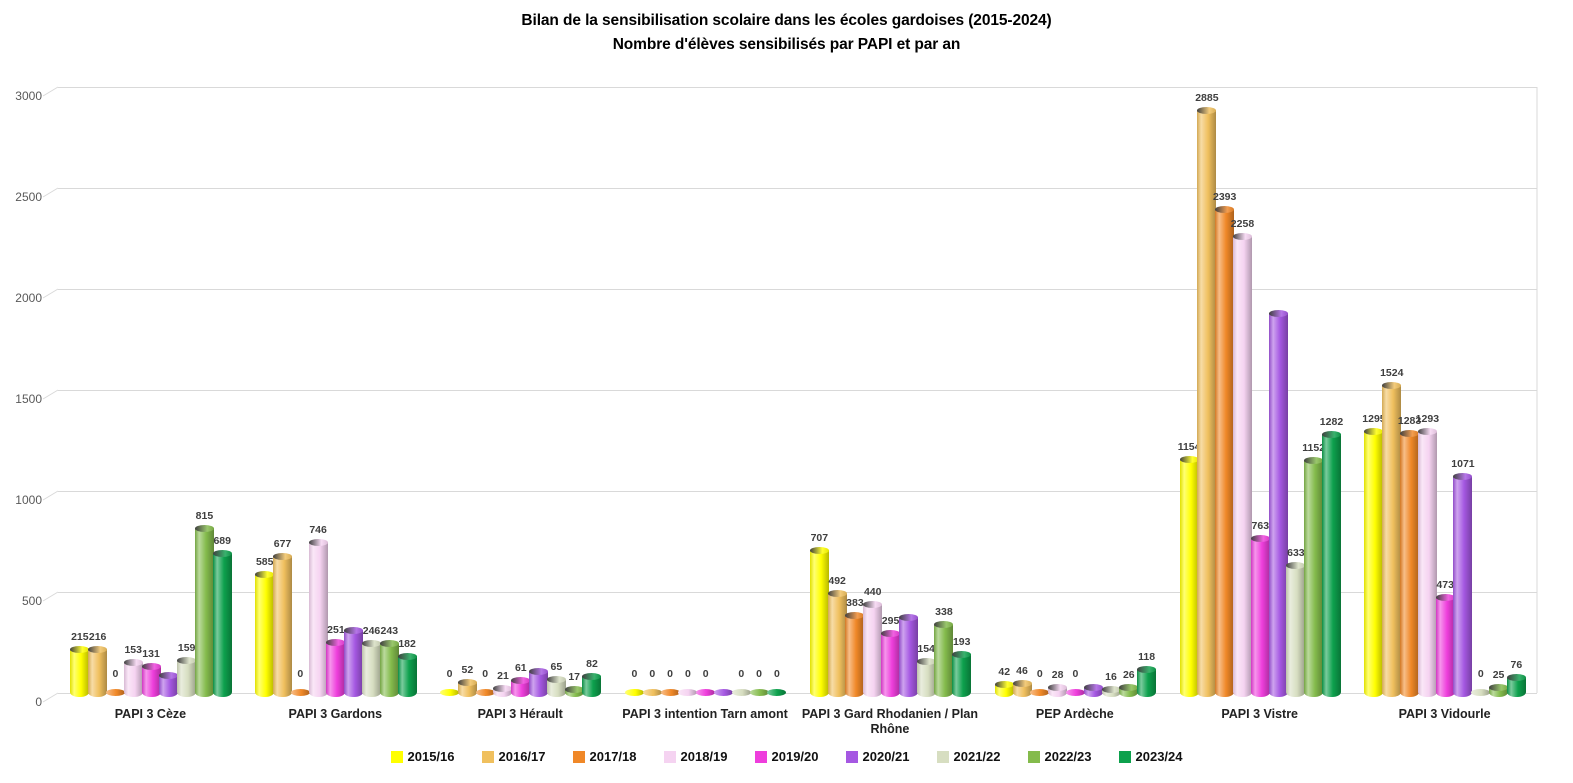  I want to click on category-label-papi-3-vidourle: PAPI 3 Vidourle, so click(1444, 714).